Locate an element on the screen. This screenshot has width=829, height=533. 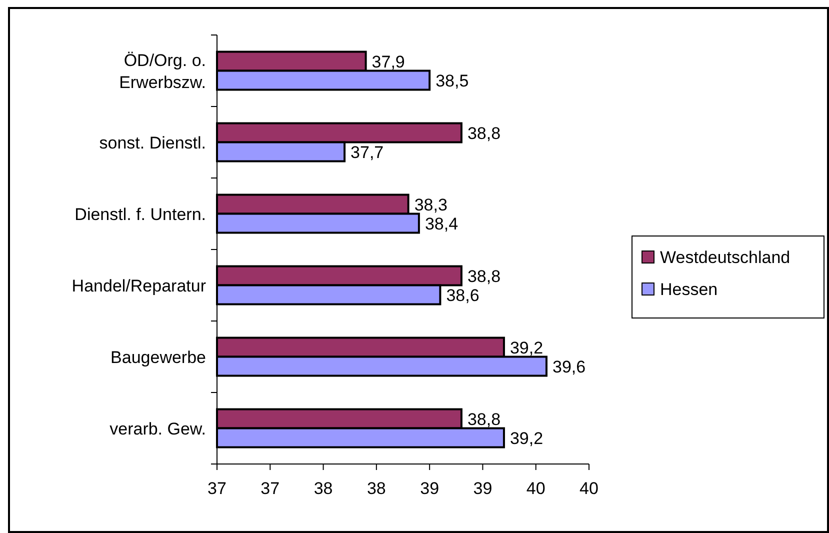
y-tick-label: Dienstl. f. Untern. is located at coordinates (140, 214).